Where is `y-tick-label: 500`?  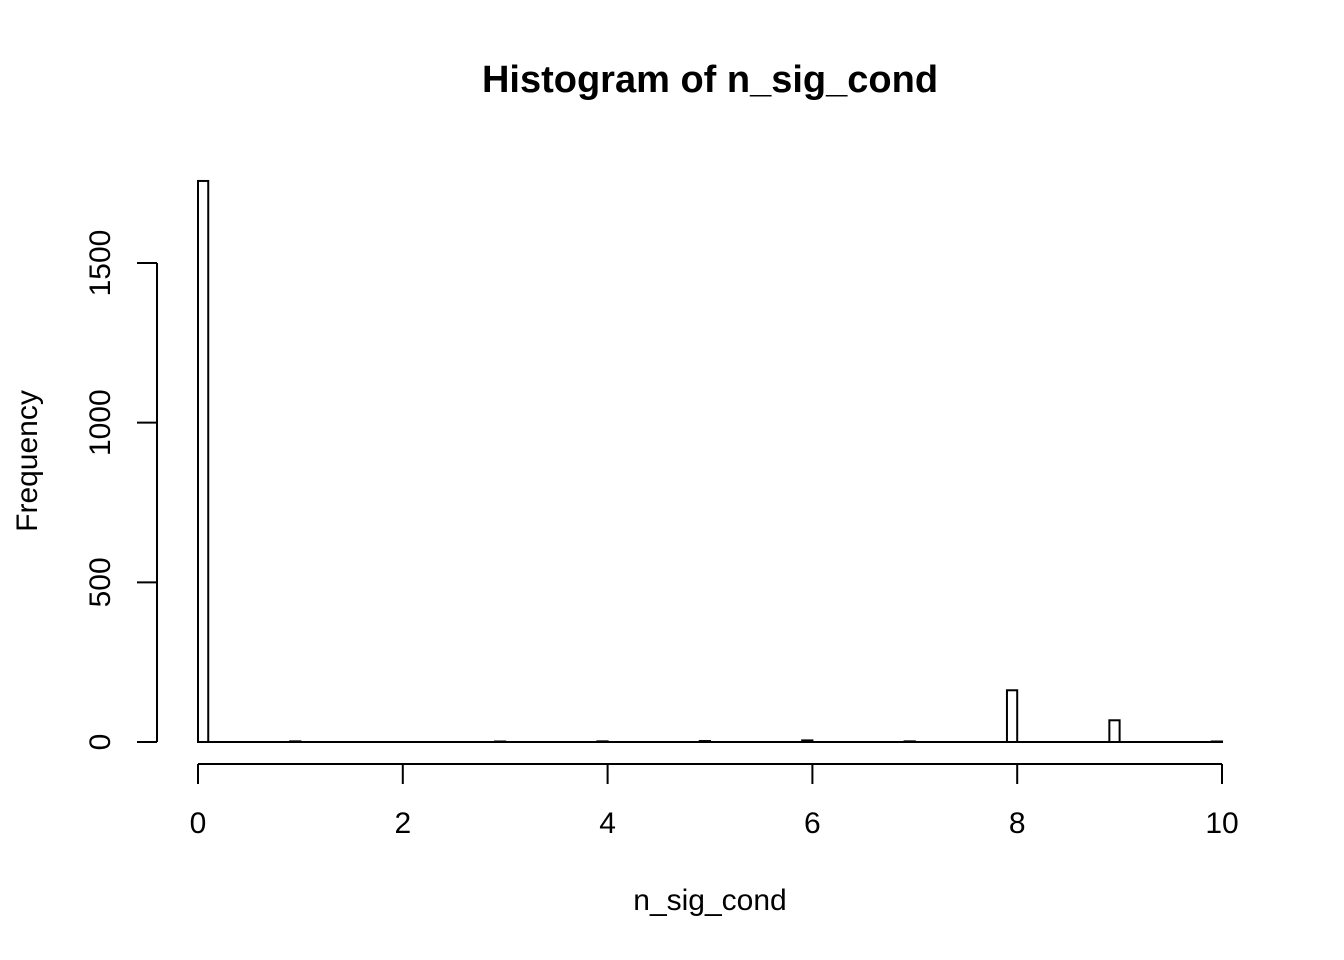 y-tick-label: 500 is located at coordinates (100, 582).